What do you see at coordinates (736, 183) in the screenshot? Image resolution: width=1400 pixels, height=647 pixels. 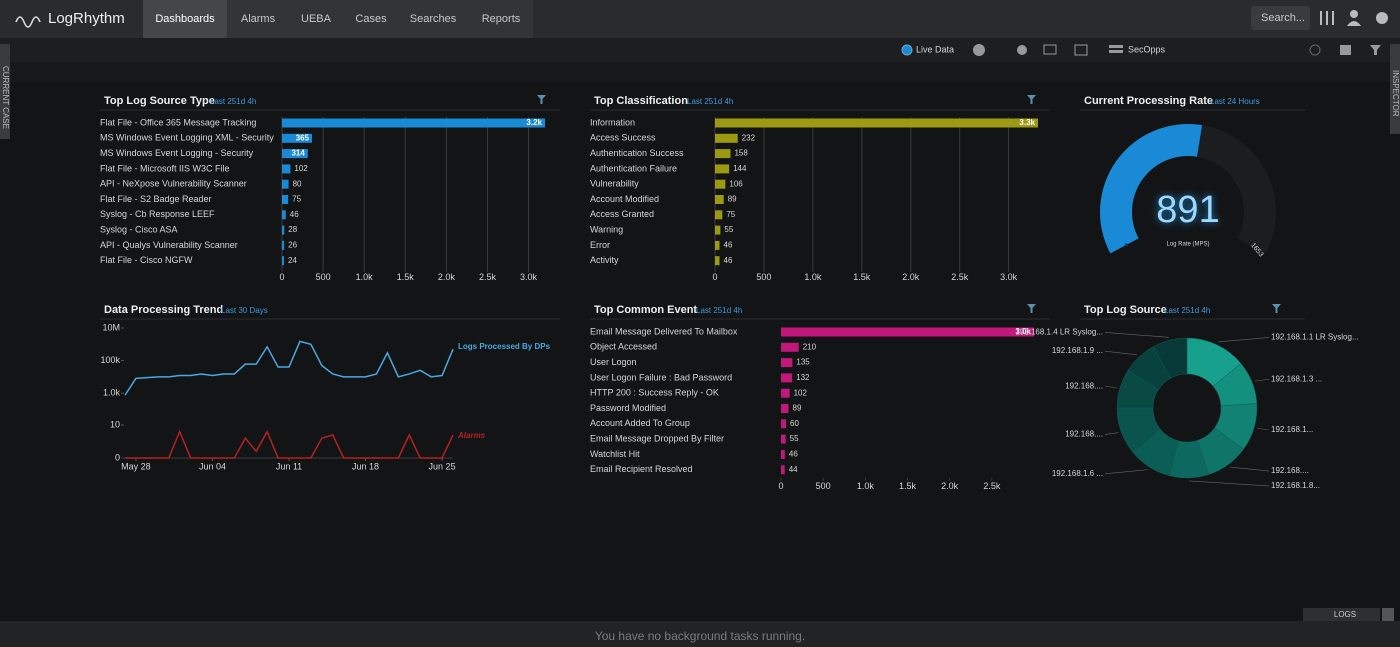 I see `value-label: 106` at bounding box center [736, 183].